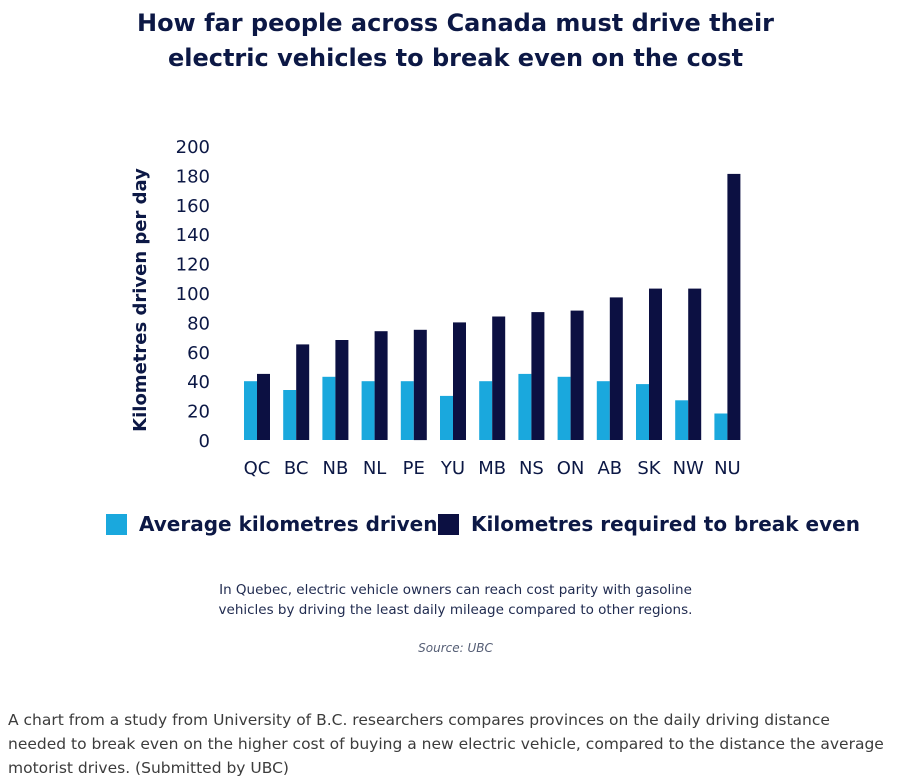 The image size is (911, 783). Describe the element at coordinates (407, 410) in the screenshot. I see `bar-average-pe` at that location.